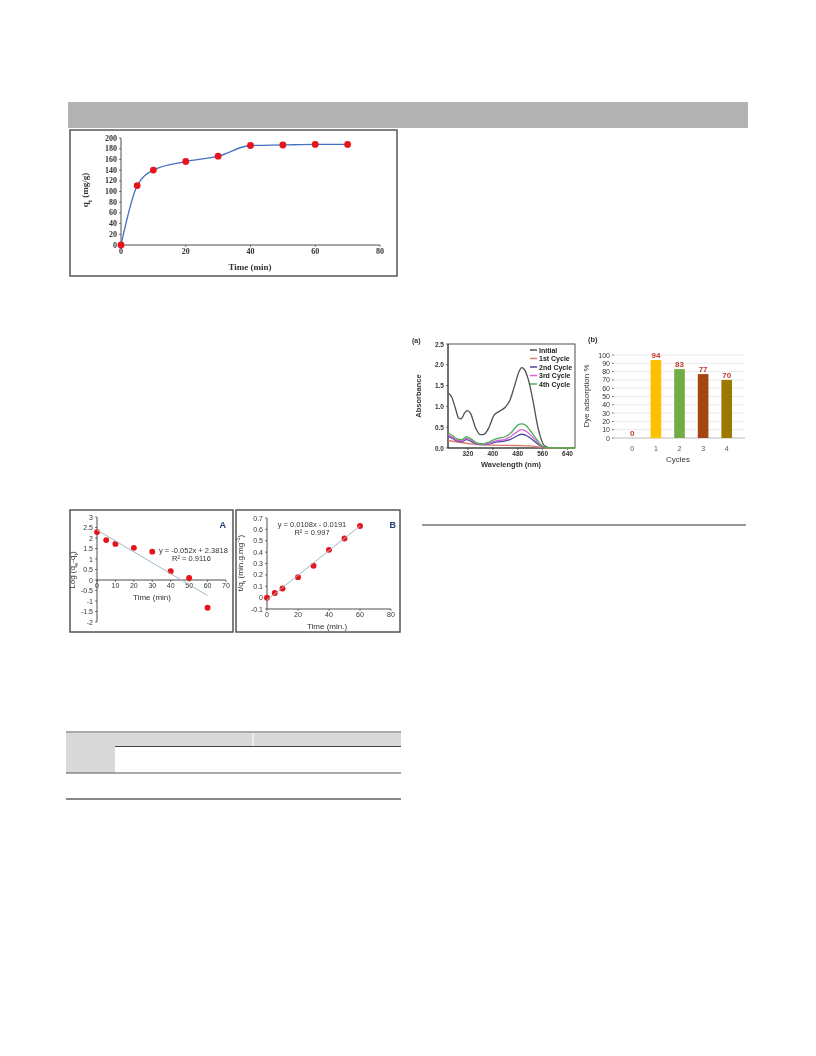  I want to click on x-axis-title: Cycles, so click(678, 459).